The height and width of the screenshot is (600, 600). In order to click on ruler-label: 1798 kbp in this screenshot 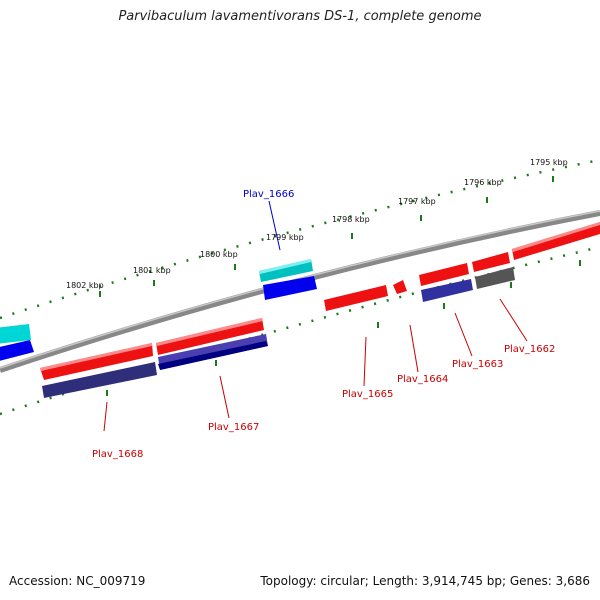, I will do `click(351, 219)`.